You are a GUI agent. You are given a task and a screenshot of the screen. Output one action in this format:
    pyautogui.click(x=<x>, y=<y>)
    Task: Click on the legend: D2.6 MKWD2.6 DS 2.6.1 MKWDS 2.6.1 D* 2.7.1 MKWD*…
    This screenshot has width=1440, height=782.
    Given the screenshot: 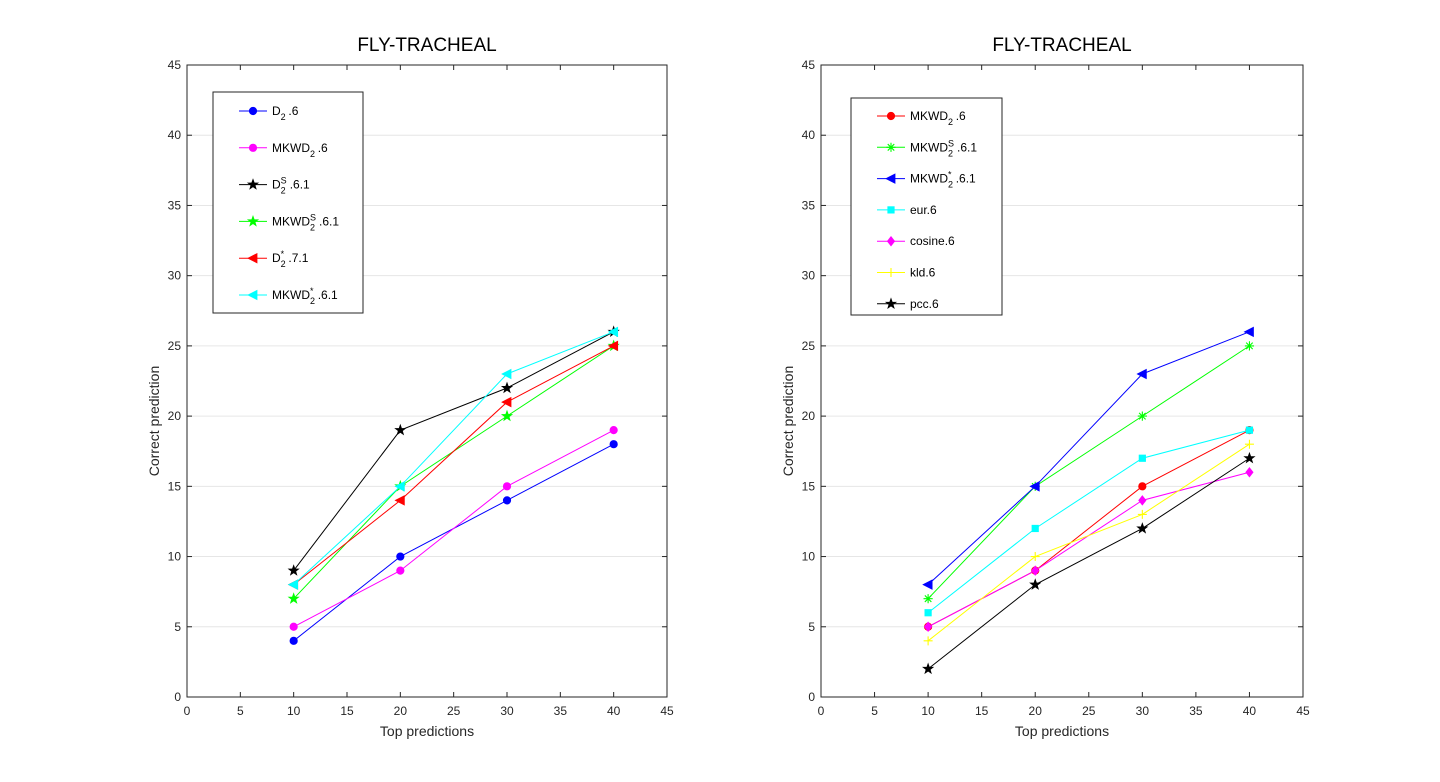 What is the action you would take?
    pyautogui.click(x=288, y=202)
    